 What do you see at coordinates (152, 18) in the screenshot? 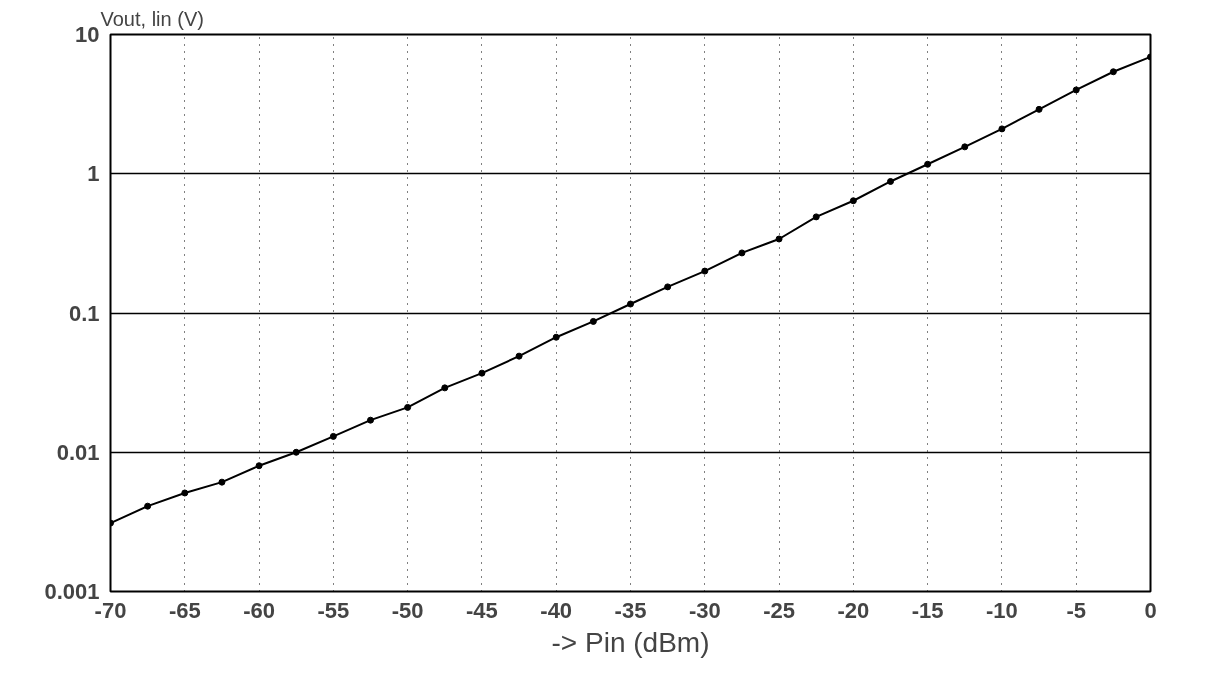
I see `y-axis-title: Vout, lin (V)` at bounding box center [152, 18].